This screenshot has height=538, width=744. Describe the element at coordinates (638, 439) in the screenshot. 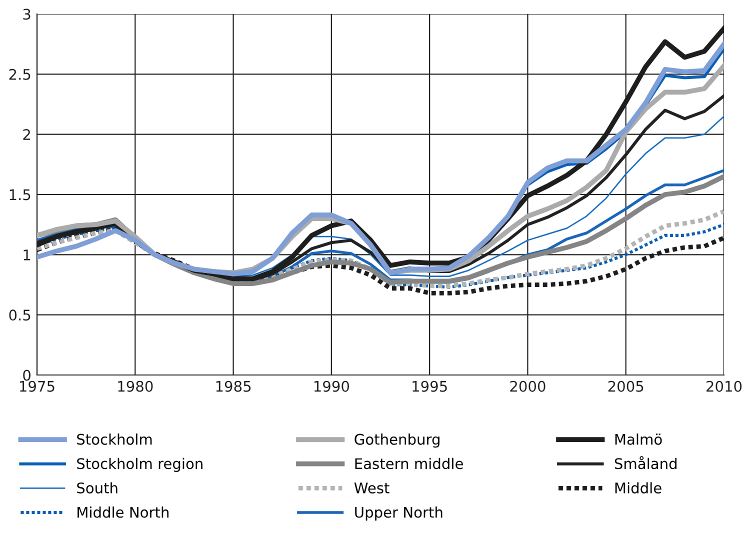

I see `legend-label: Malmö` at that location.